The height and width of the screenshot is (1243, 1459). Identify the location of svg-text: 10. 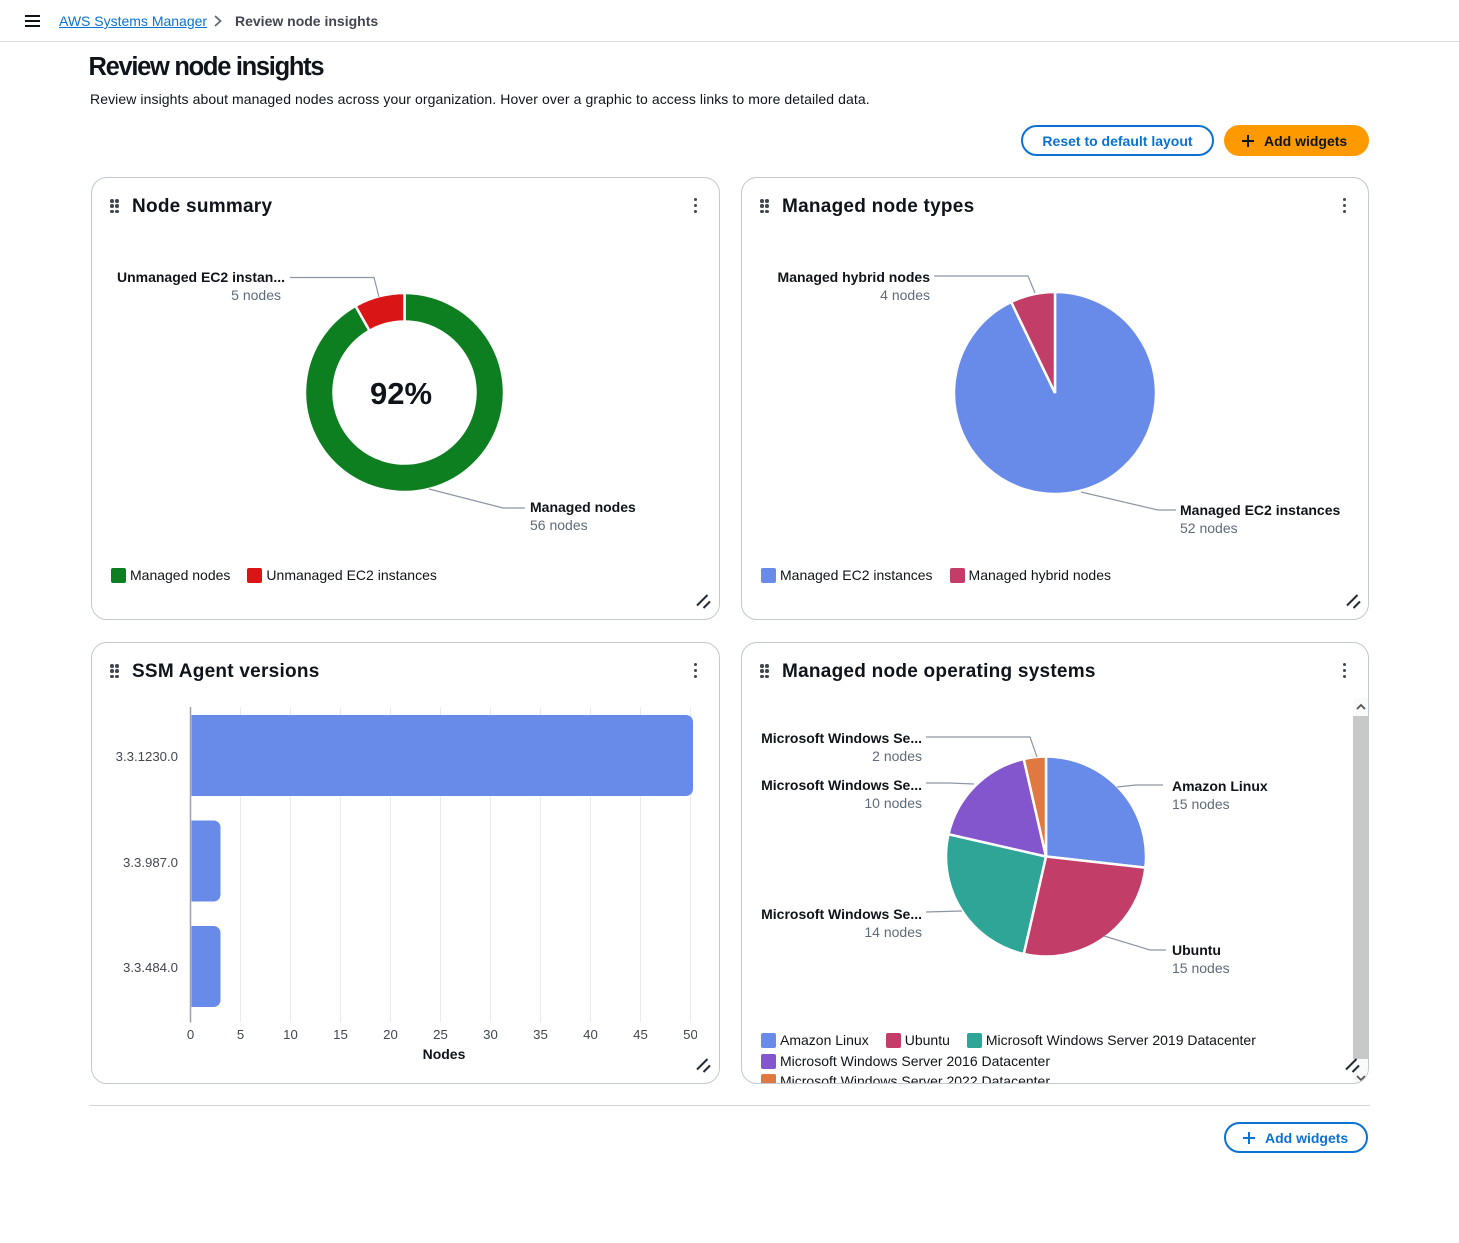
(290, 1034).